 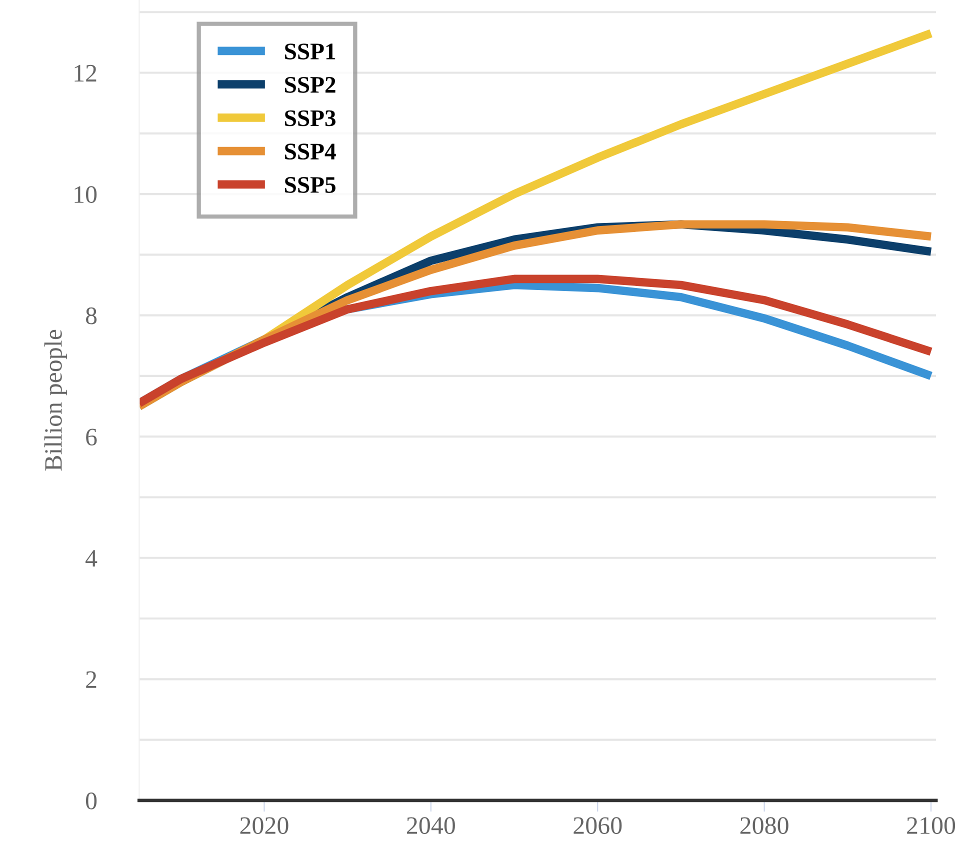 What do you see at coordinates (310, 118) in the screenshot?
I see `legend-label: SSP3` at bounding box center [310, 118].